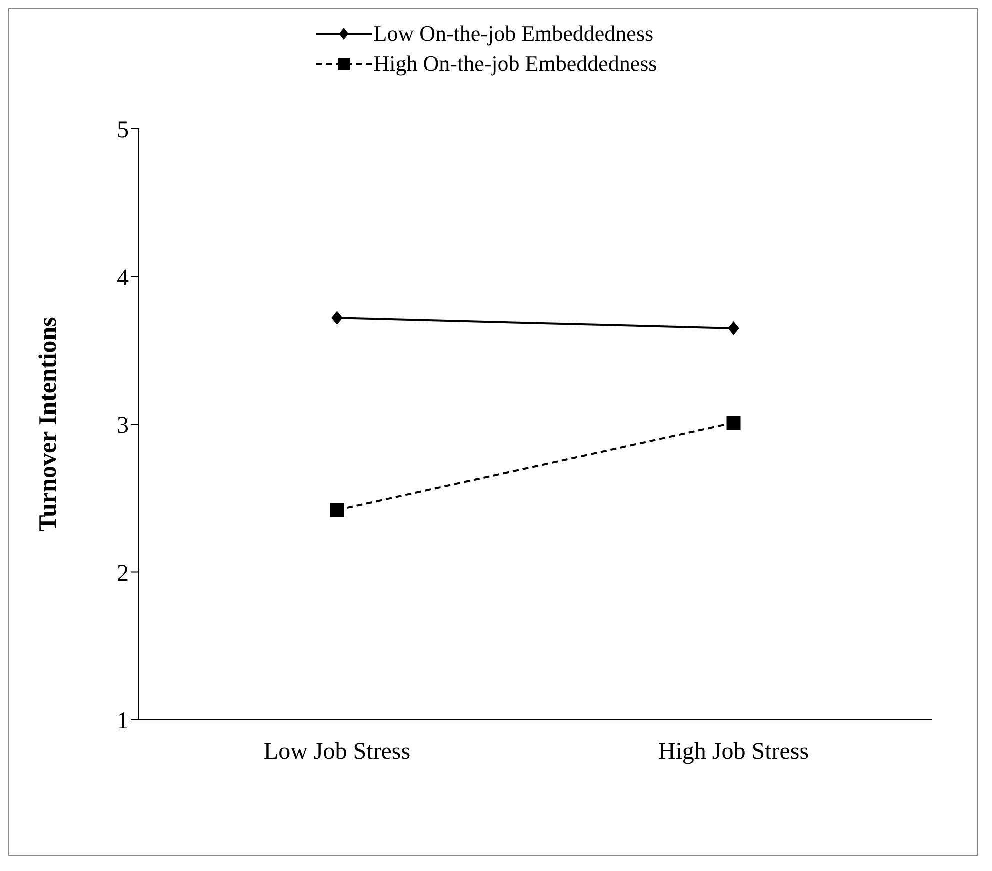 The width and height of the screenshot is (992, 871). What do you see at coordinates (123, 573) in the screenshot?
I see `y-tick-label: 2` at bounding box center [123, 573].